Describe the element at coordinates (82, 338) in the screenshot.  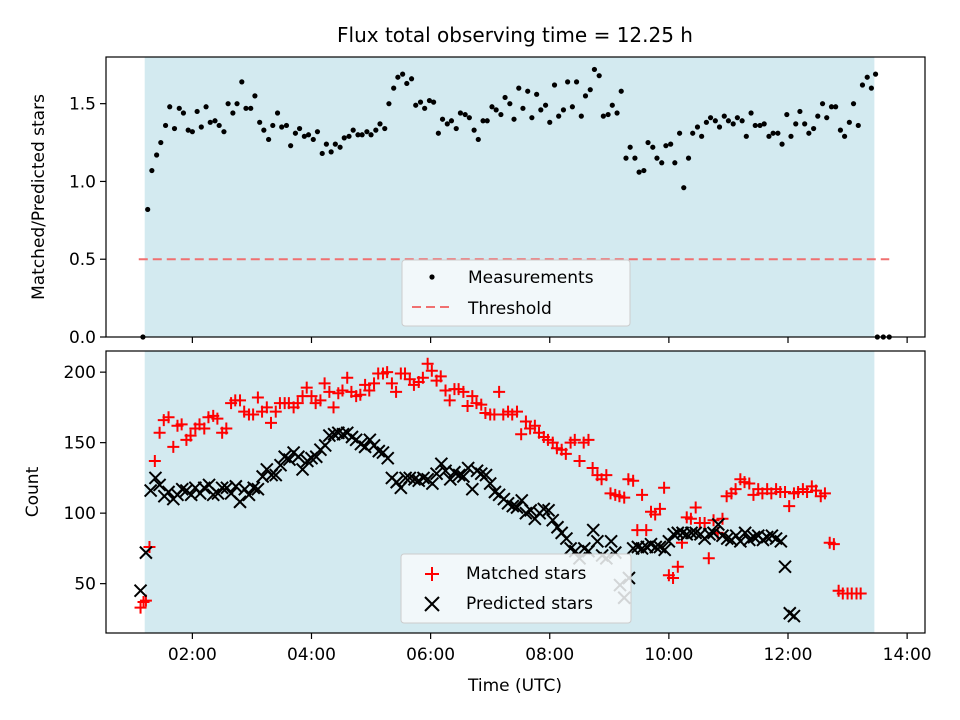
I see `y-tick-label: 0.0` at that location.